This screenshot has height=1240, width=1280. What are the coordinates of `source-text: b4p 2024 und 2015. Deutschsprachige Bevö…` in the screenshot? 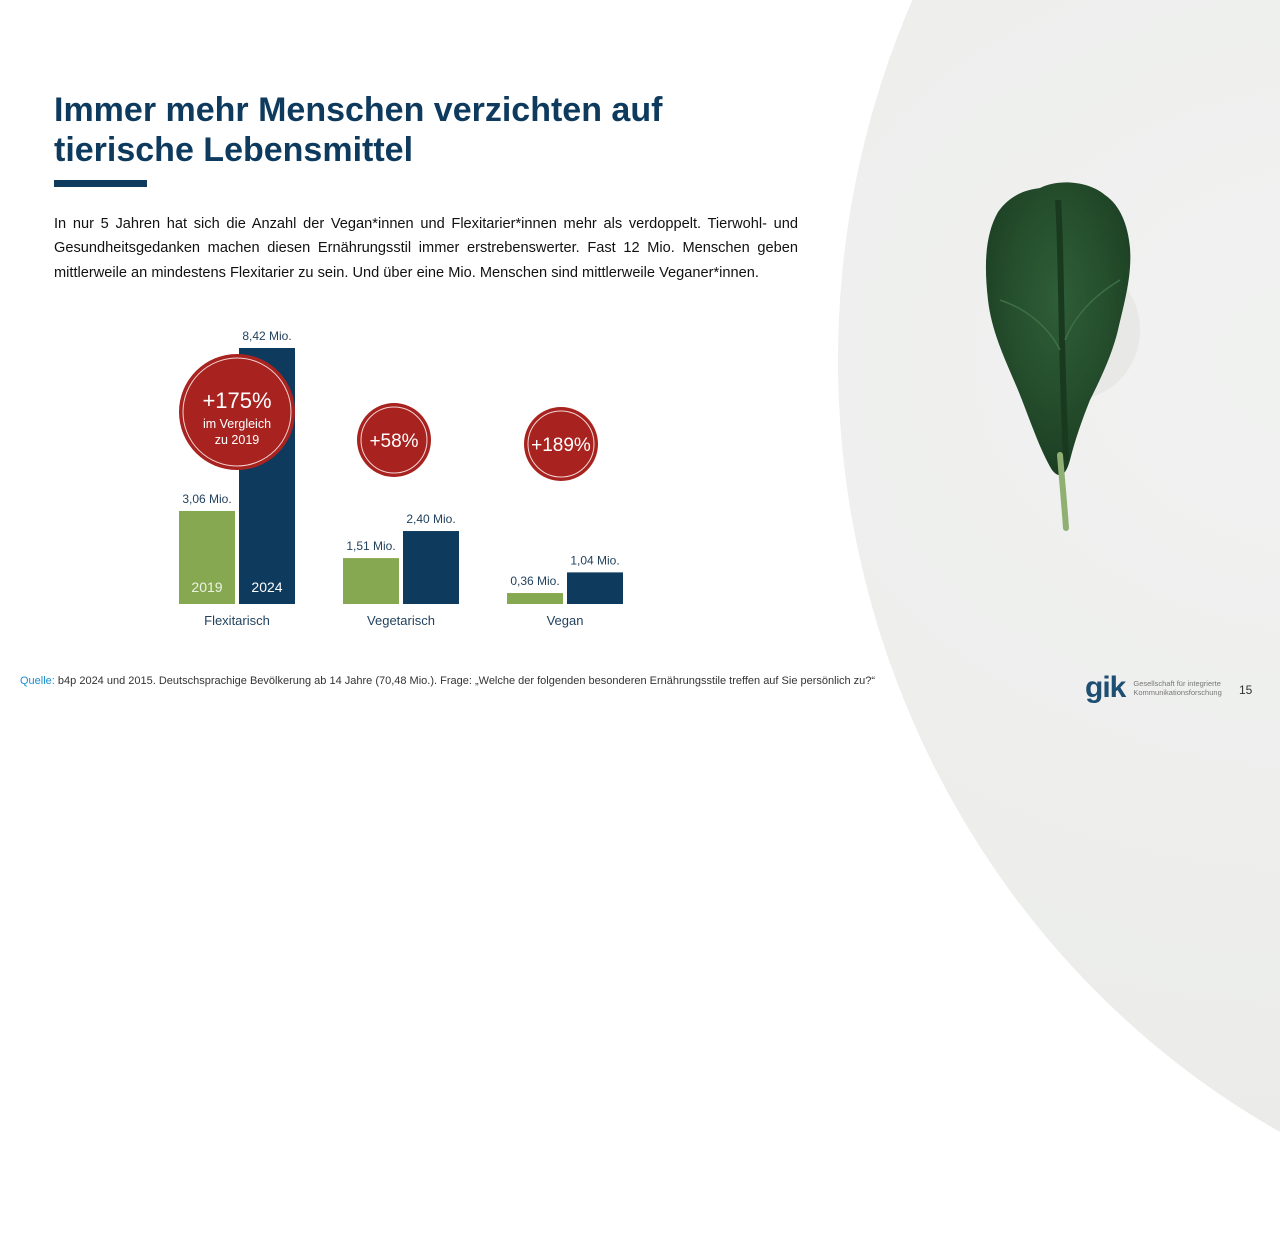 It's located at (466, 681).